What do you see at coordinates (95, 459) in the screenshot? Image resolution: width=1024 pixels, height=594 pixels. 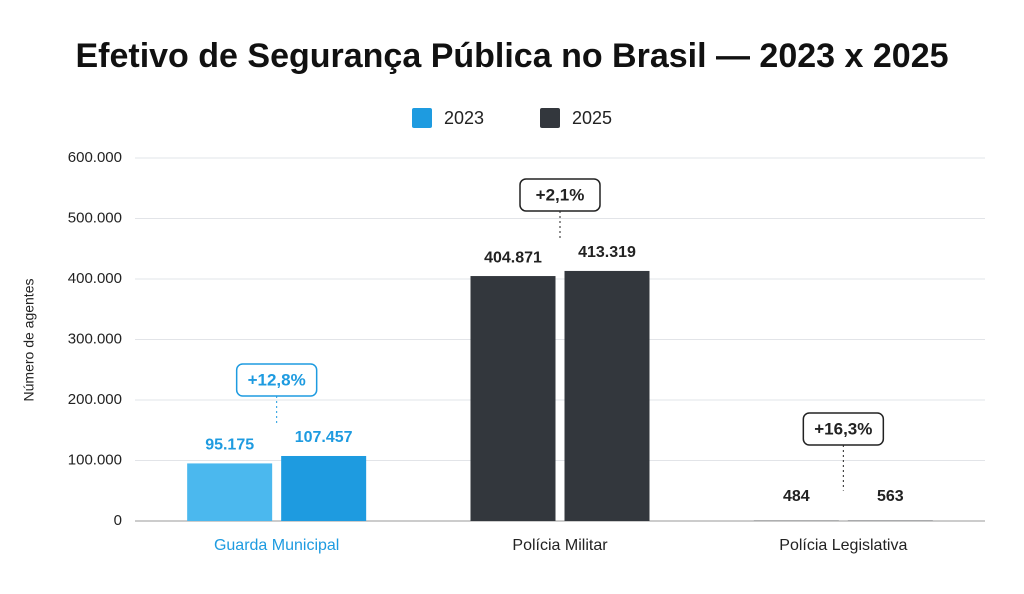 I see `y-tick-label: 100.000` at bounding box center [95, 459].